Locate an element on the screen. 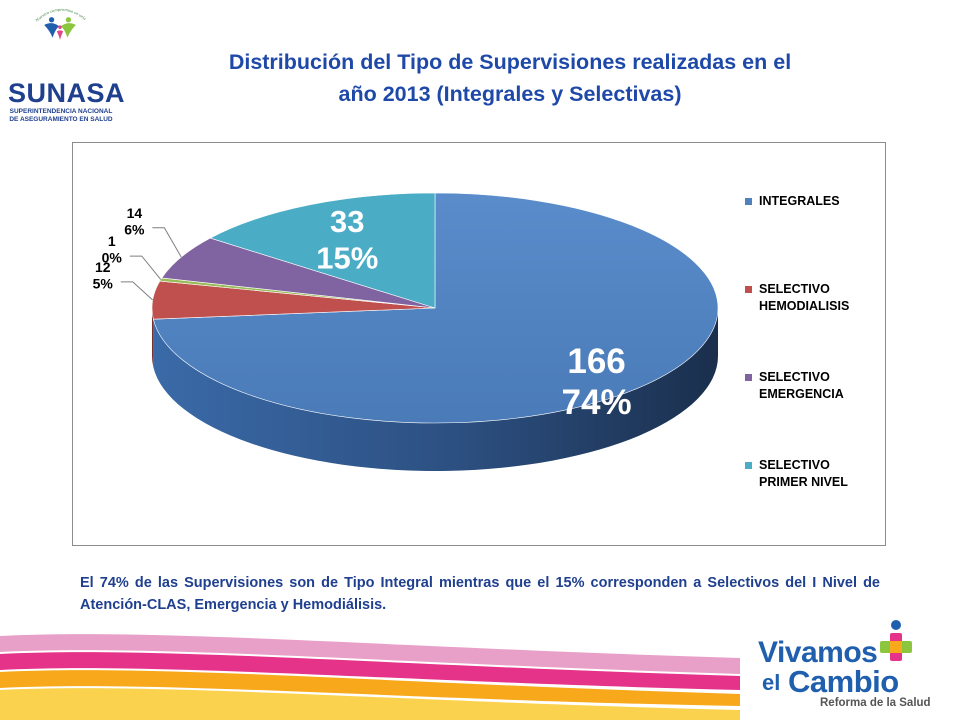 Image resolution: width=960 pixels, height=720 pixels. vivamos-line3: Reforma de la Salud is located at coordinates (875, 703).